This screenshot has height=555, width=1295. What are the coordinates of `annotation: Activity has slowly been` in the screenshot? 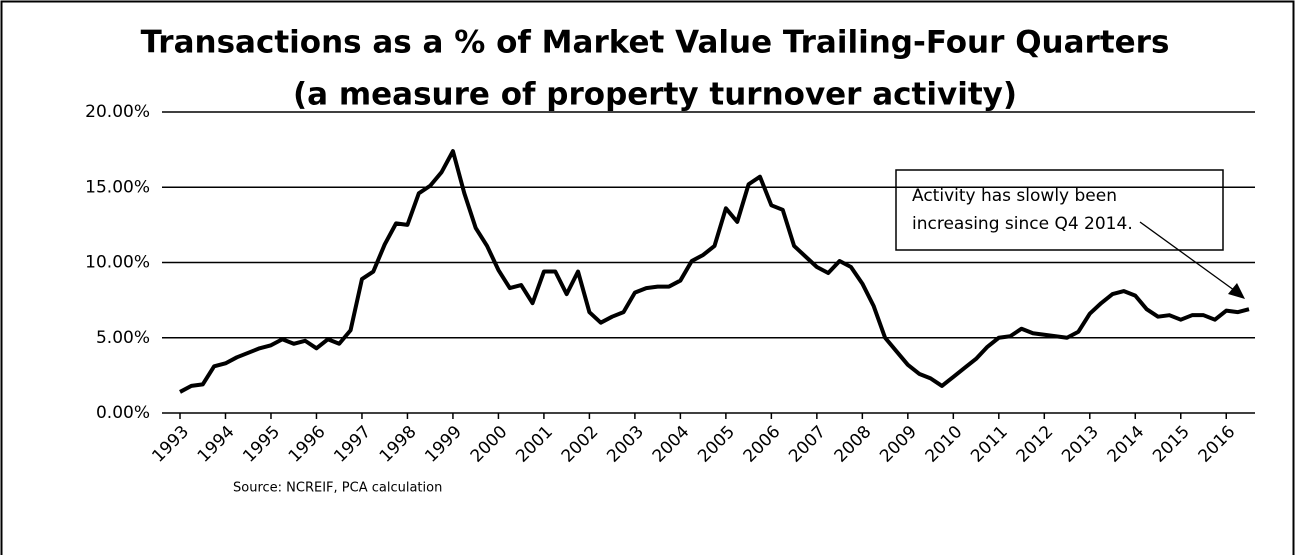 It's located at (1014, 196).